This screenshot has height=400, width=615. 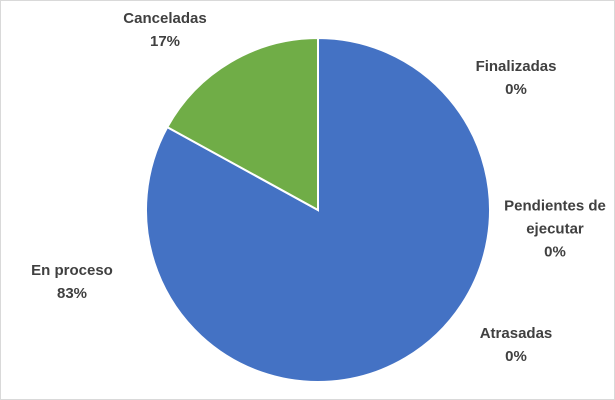 I want to click on category-name: Atrasadas, so click(x=516, y=333).